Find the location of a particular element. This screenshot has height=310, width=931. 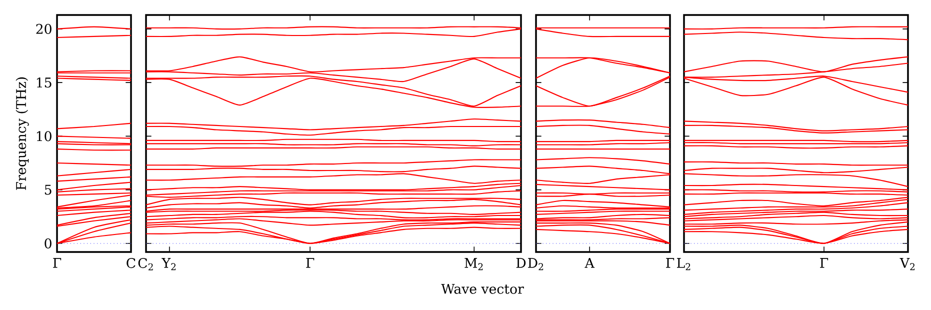

y-tick-label: 15 is located at coordinates (44, 82).